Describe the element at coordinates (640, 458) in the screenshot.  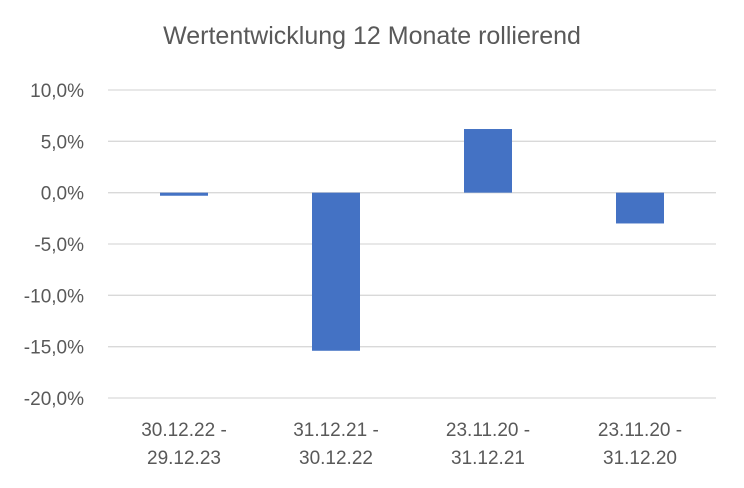
I see `x-tick-label: 31.12.20` at that location.